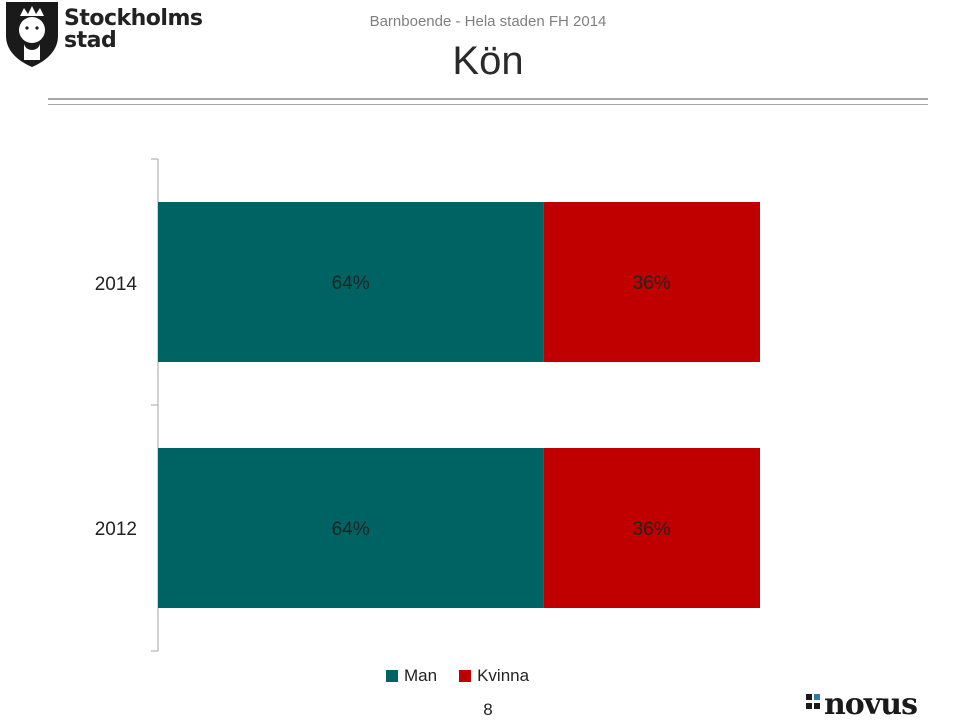 This screenshot has width=960, height=720. What do you see at coordinates (32, 34) in the screenshot?
I see `city-crest-icon` at bounding box center [32, 34].